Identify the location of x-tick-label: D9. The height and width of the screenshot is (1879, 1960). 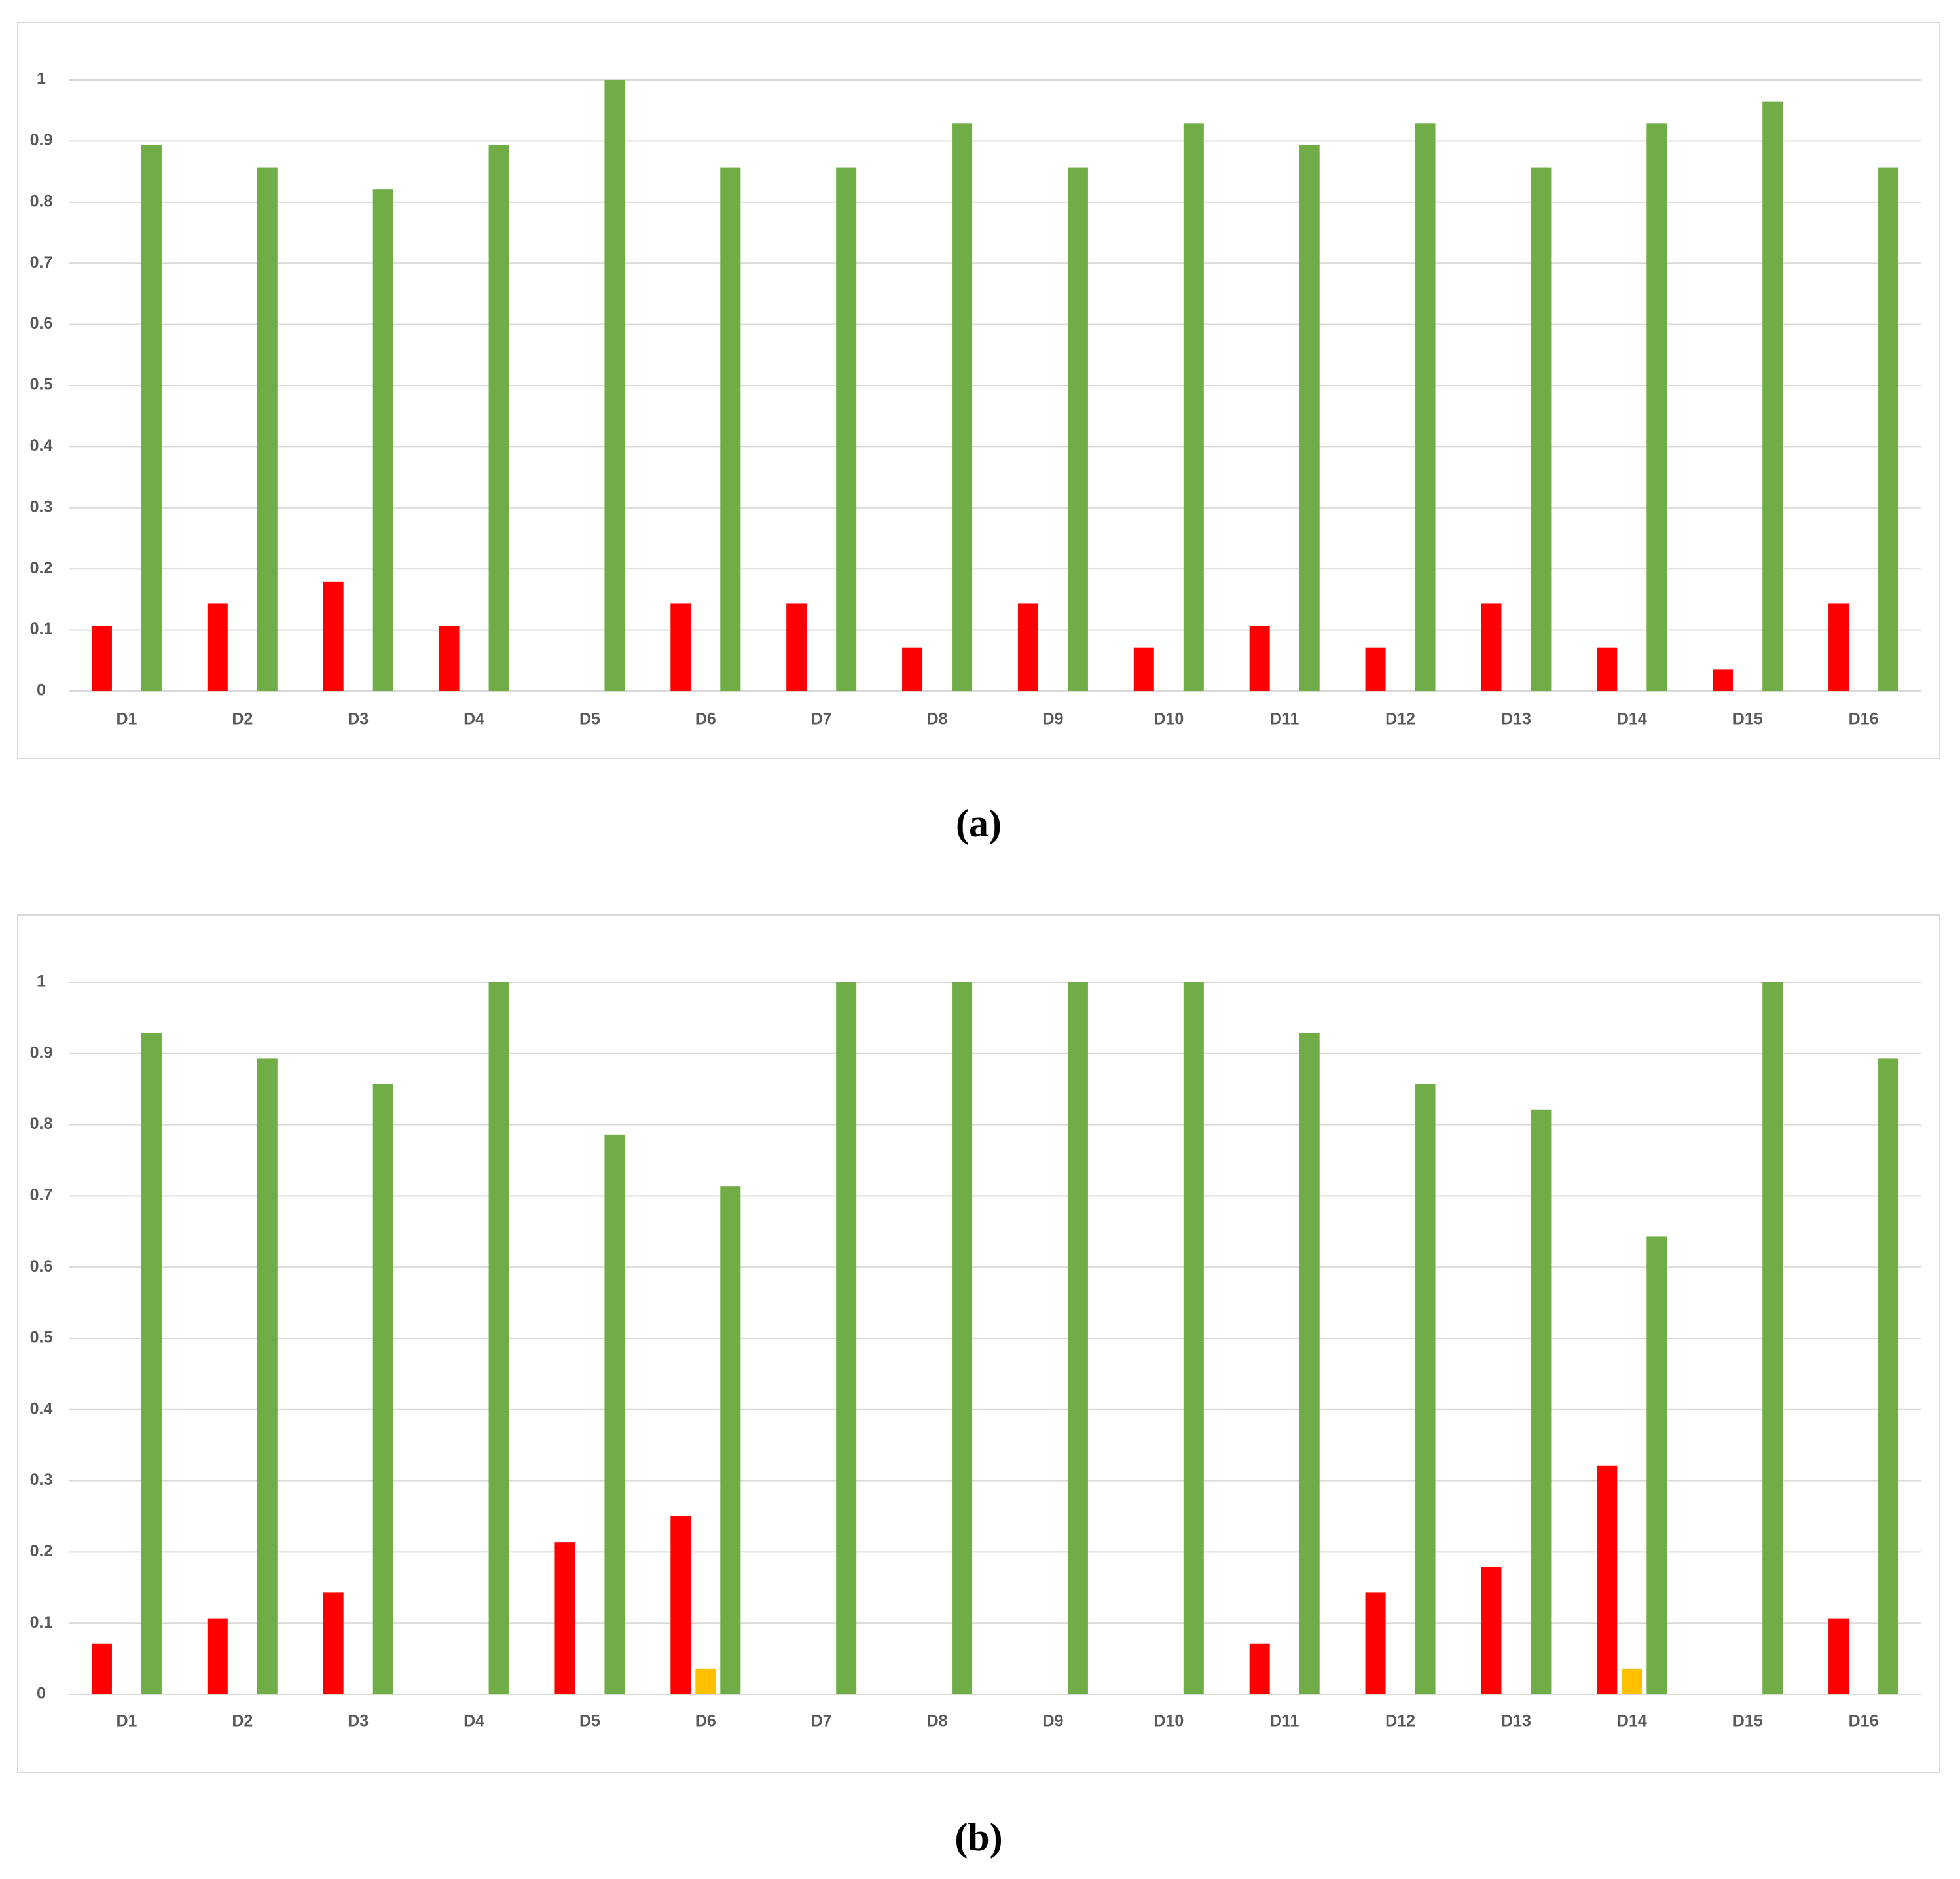
(1052, 719).